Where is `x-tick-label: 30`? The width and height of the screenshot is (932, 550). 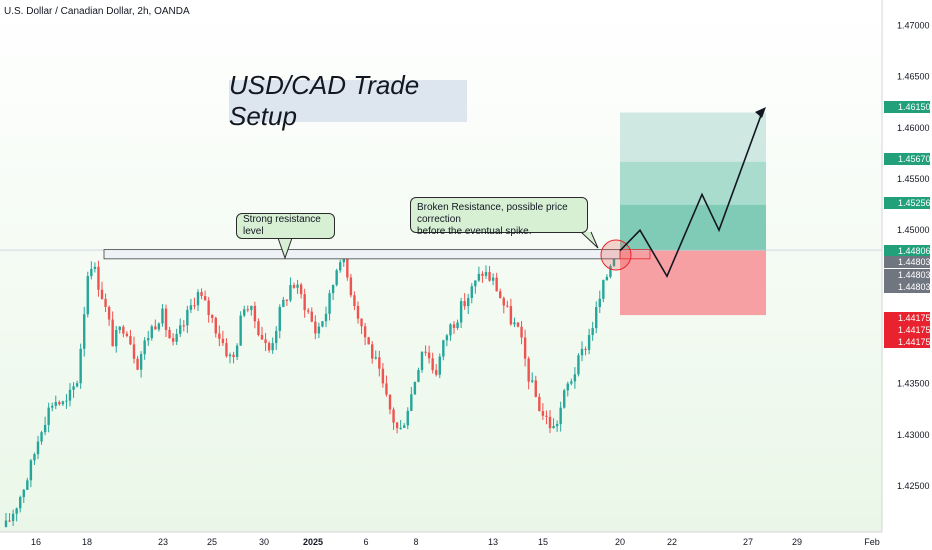
x-tick-label: 30 is located at coordinates (264, 542).